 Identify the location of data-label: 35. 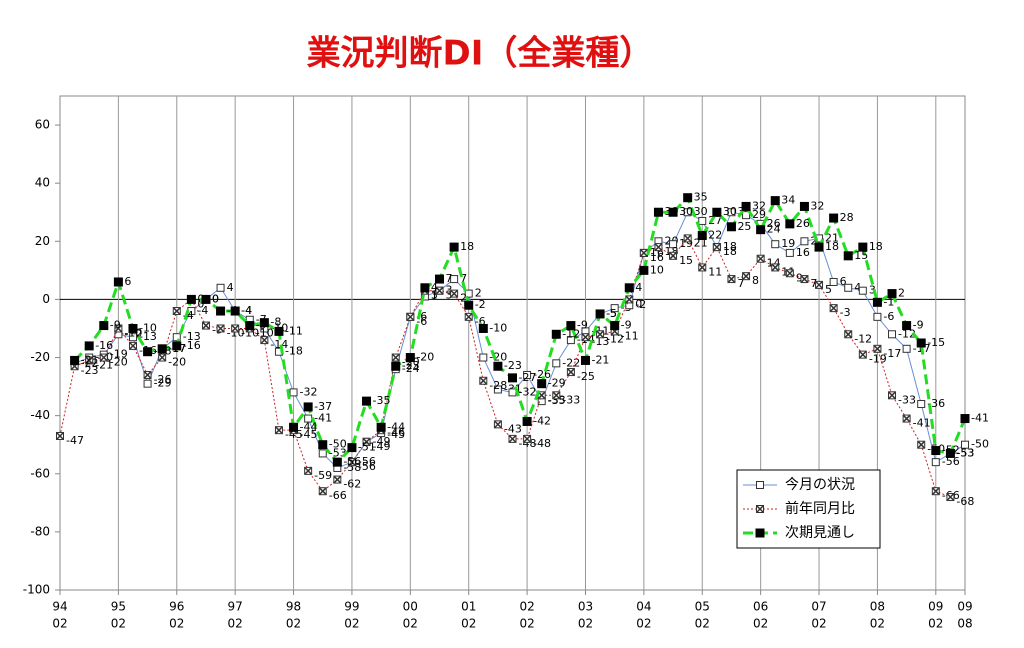
(701, 197).